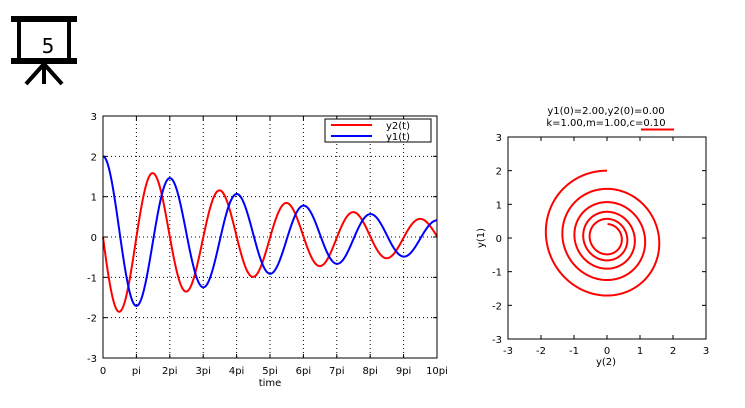 This screenshot has width=745, height=408. What do you see at coordinates (404, 371) in the screenshot?
I see `x-tick-label: 9pi` at bounding box center [404, 371].